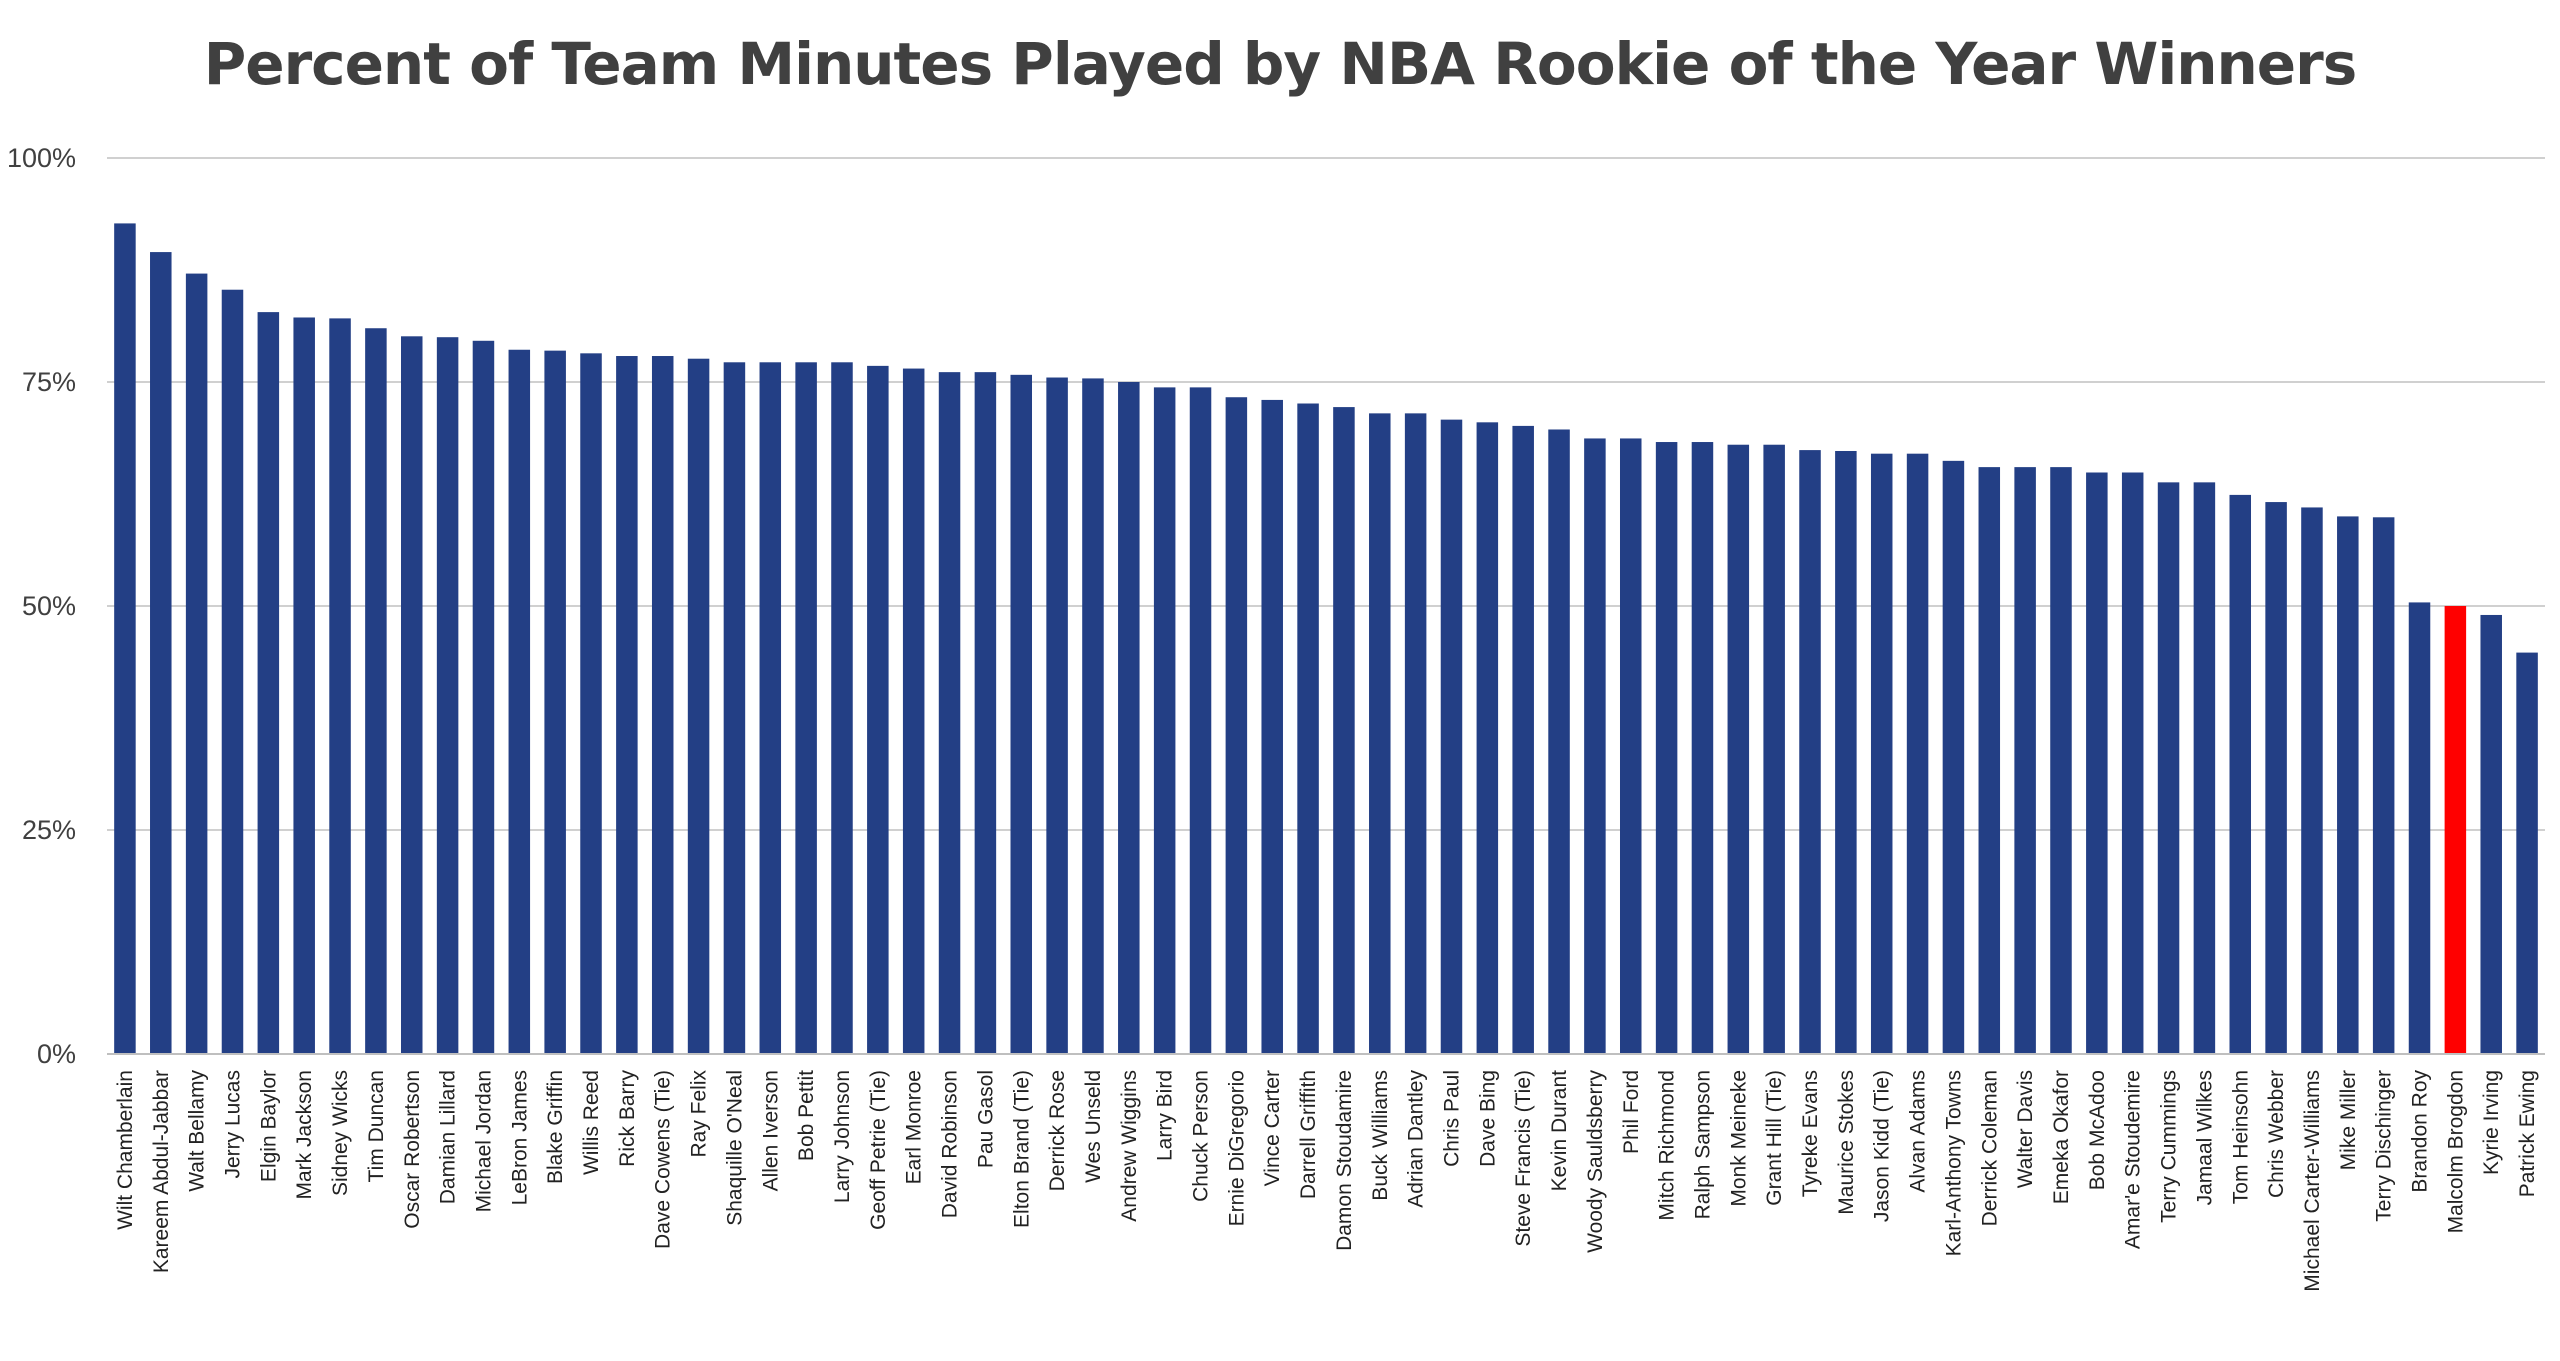 Image resolution: width=2560 pixels, height=1361 pixels. Describe the element at coordinates (340, 1133) in the screenshot. I see `x-tick-label: Sidney Wicks` at that location.